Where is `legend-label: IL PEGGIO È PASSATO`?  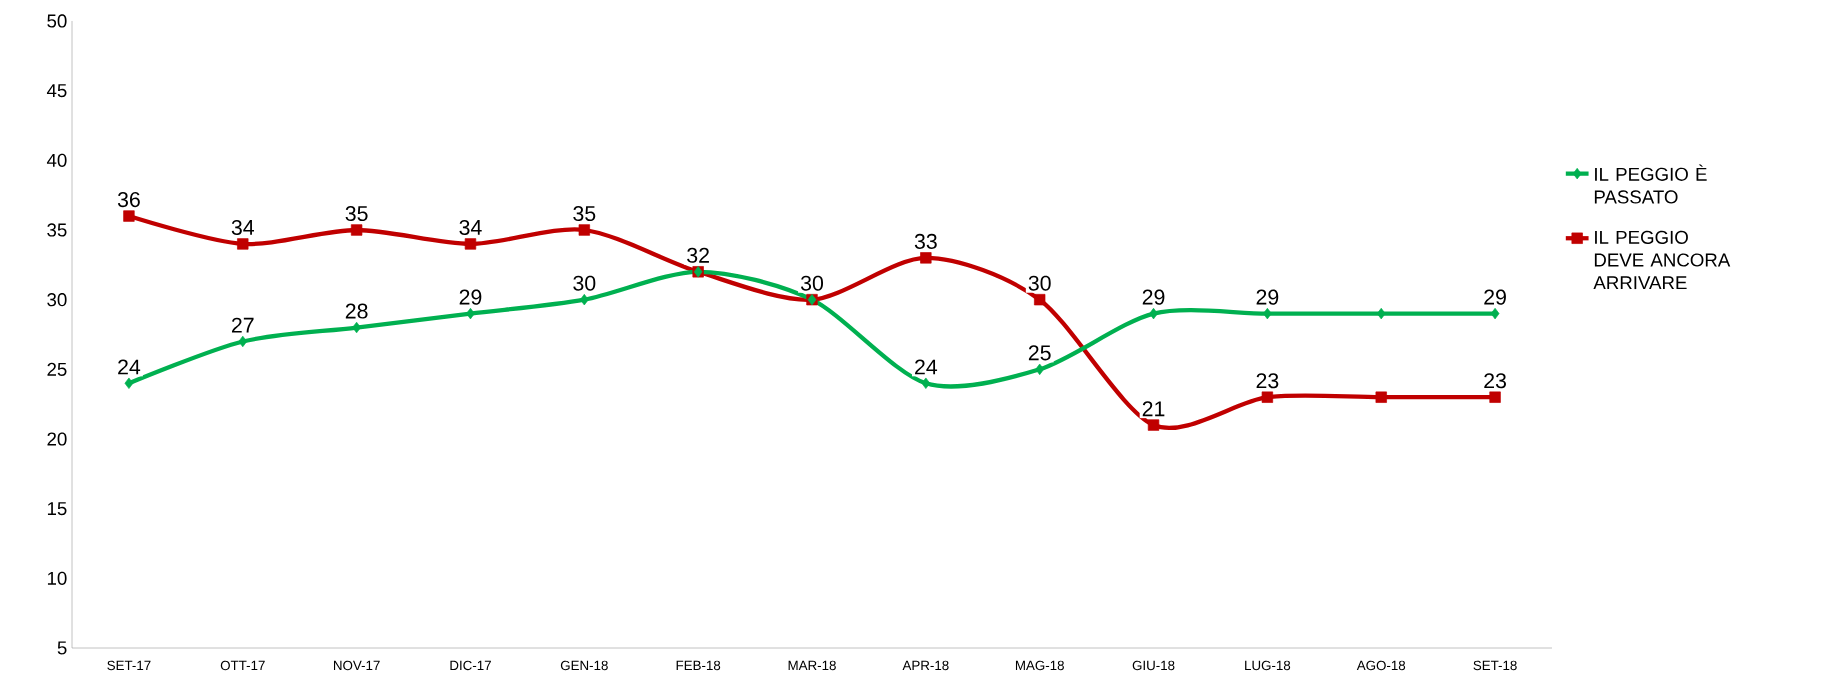
legend-label: IL PEGGIO È PASSATO is located at coordinates (1650, 184).